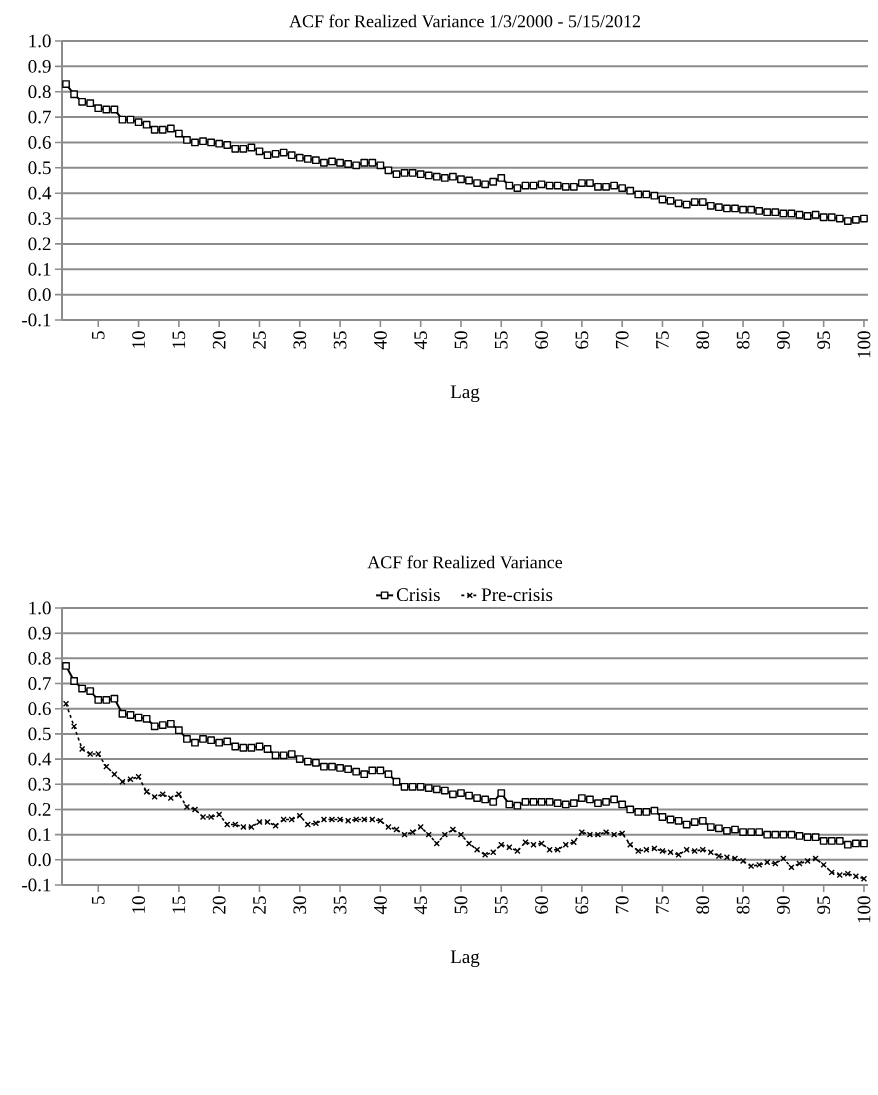 The height and width of the screenshot is (1095, 878). Describe the element at coordinates (464, 21) in the screenshot. I see `chart-title: ACF for Realized Variance 1/3/2000 - 5/15/2012` at that location.